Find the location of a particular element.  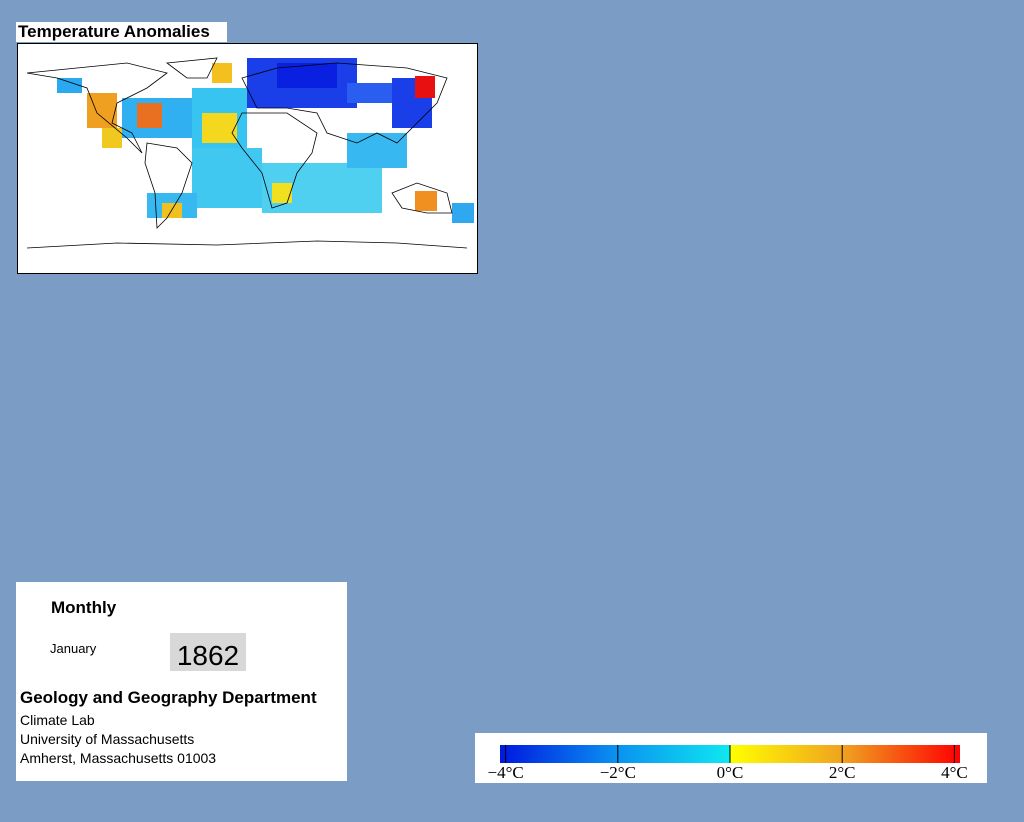

colorbar-tick-label: −4°C is located at coordinates (505, 772).